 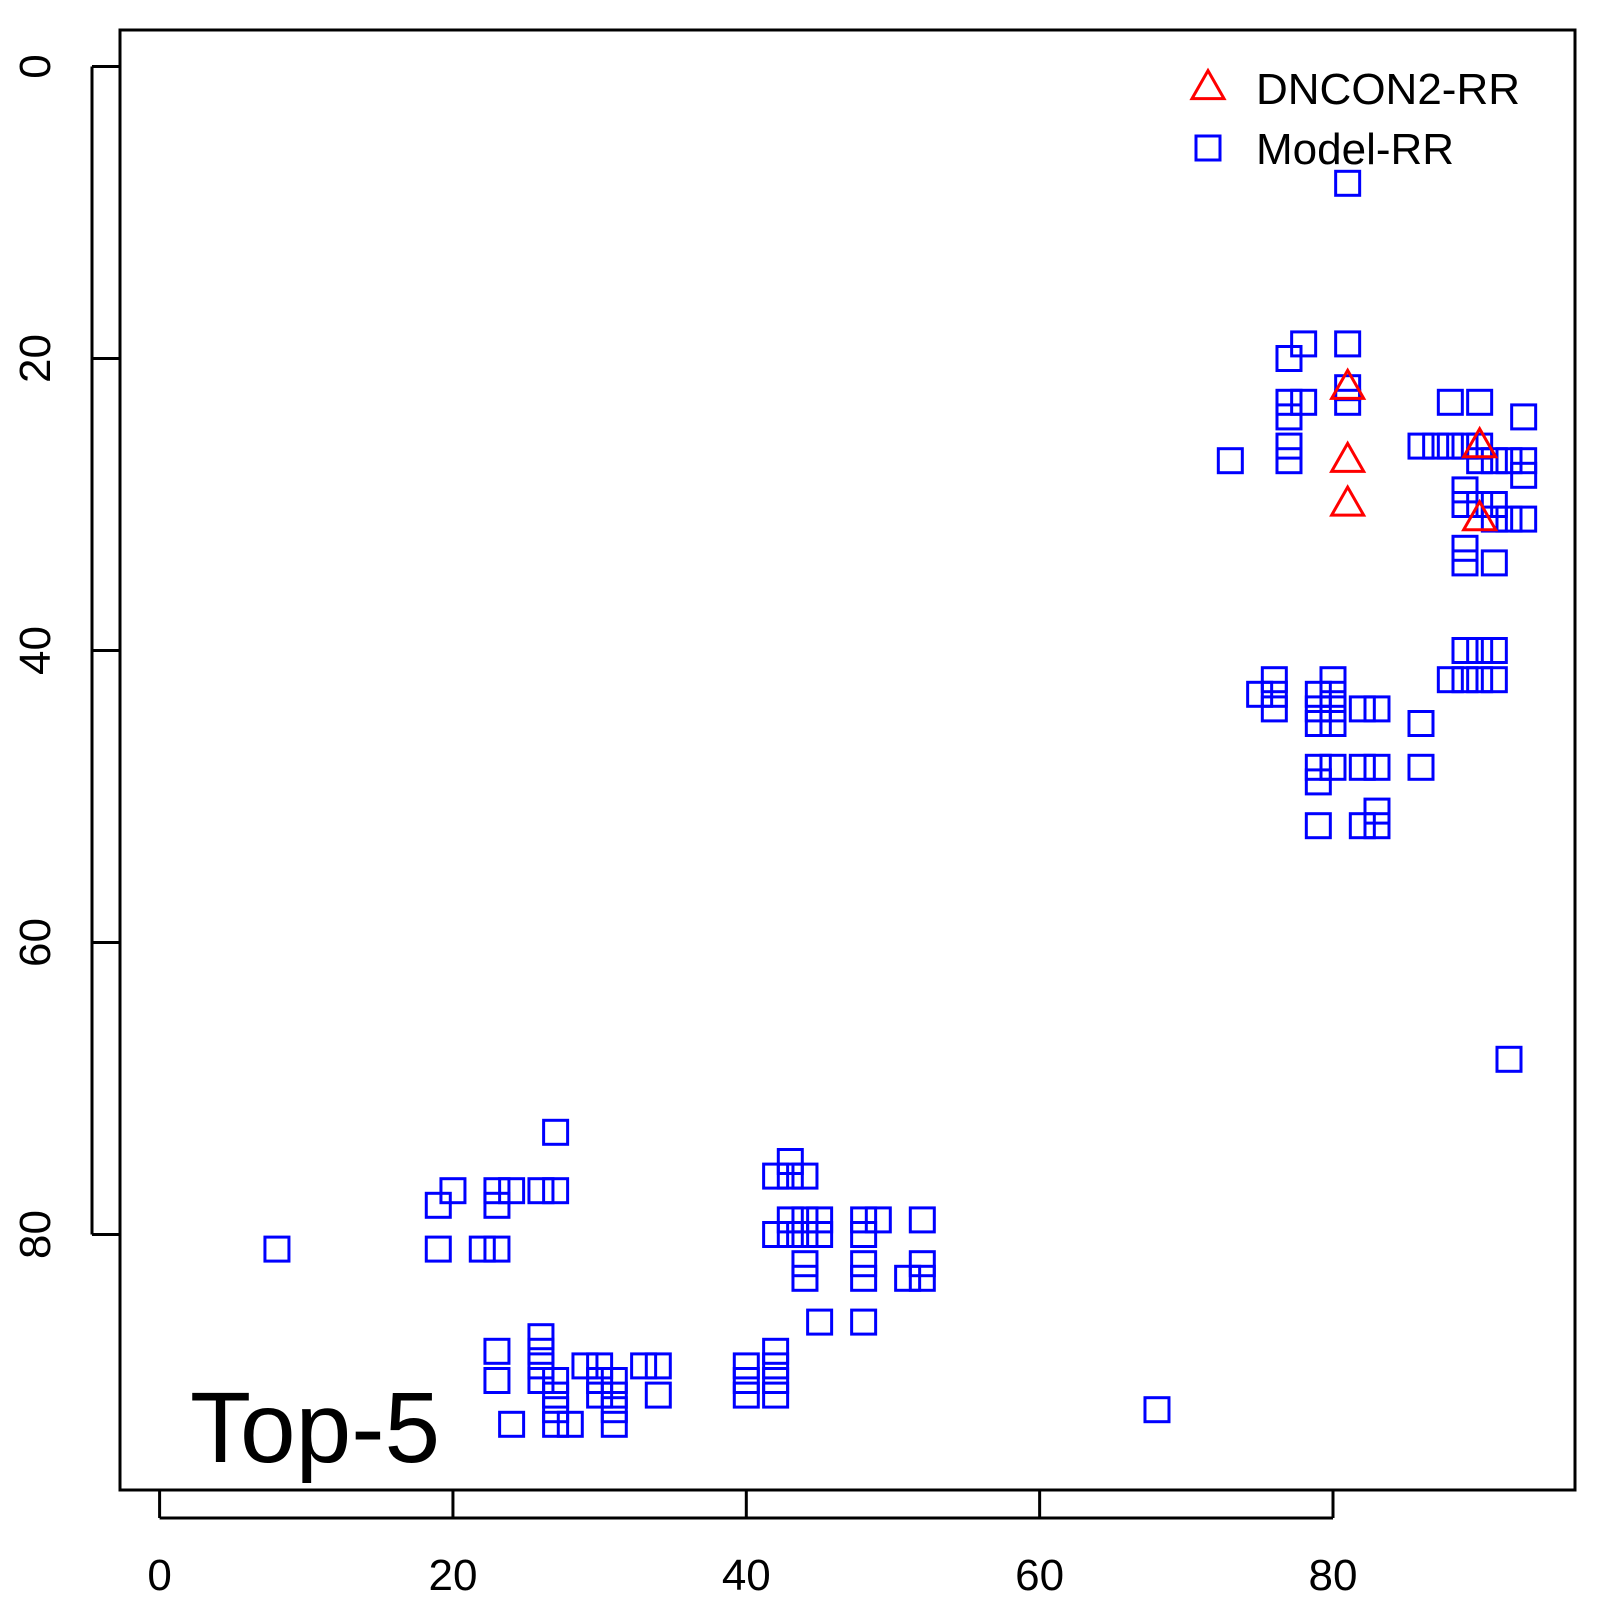 What do you see at coordinates (35, 942) in the screenshot?
I see `y-tick-label: 60` at bounding box center [35, 942].